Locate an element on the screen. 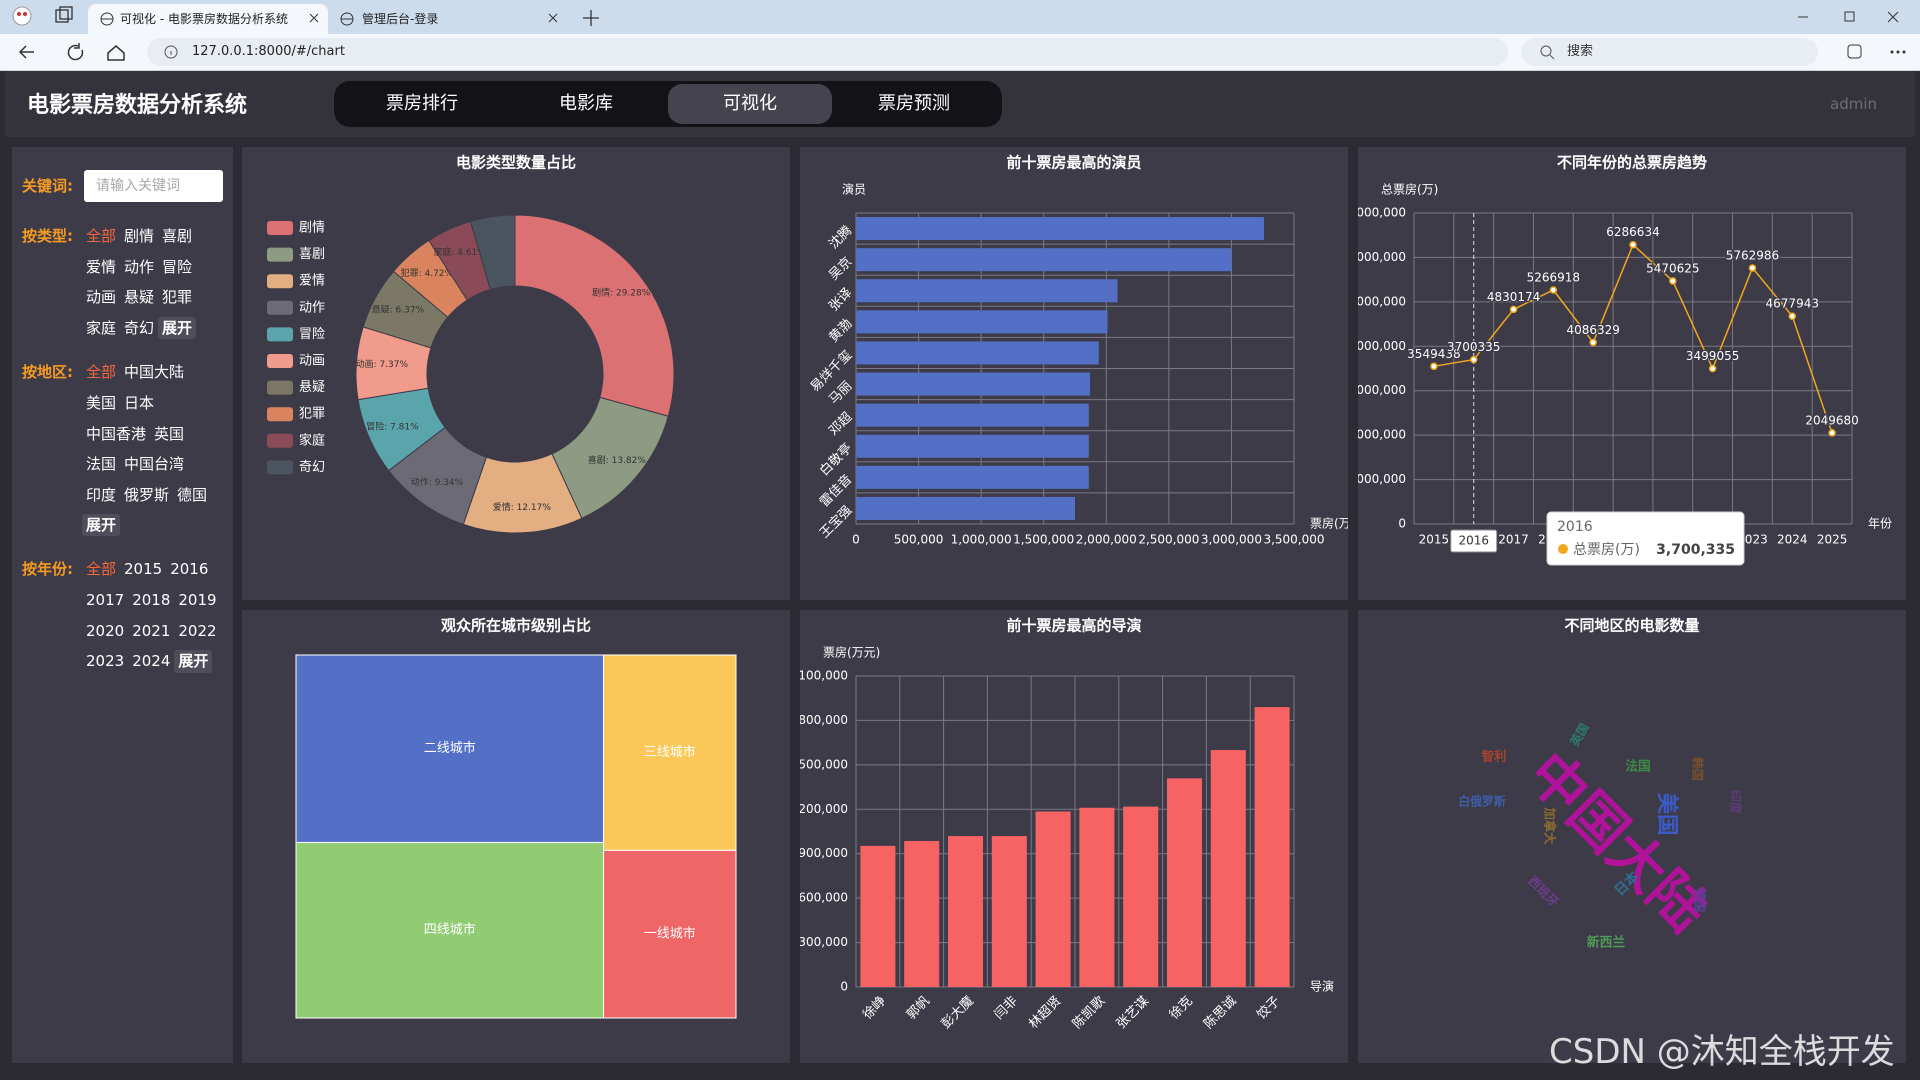 The height and width of the screenshot is (1080, 1920). legend-label: 剧情 is located at coordinates (312, 228).